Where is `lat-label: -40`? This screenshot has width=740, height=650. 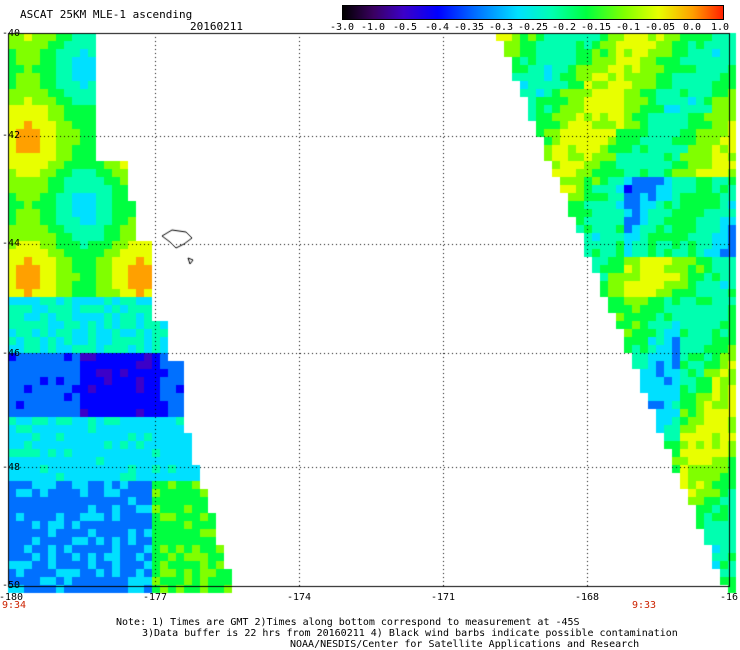
lat-label: -40 is located at coordinates (11, 33).